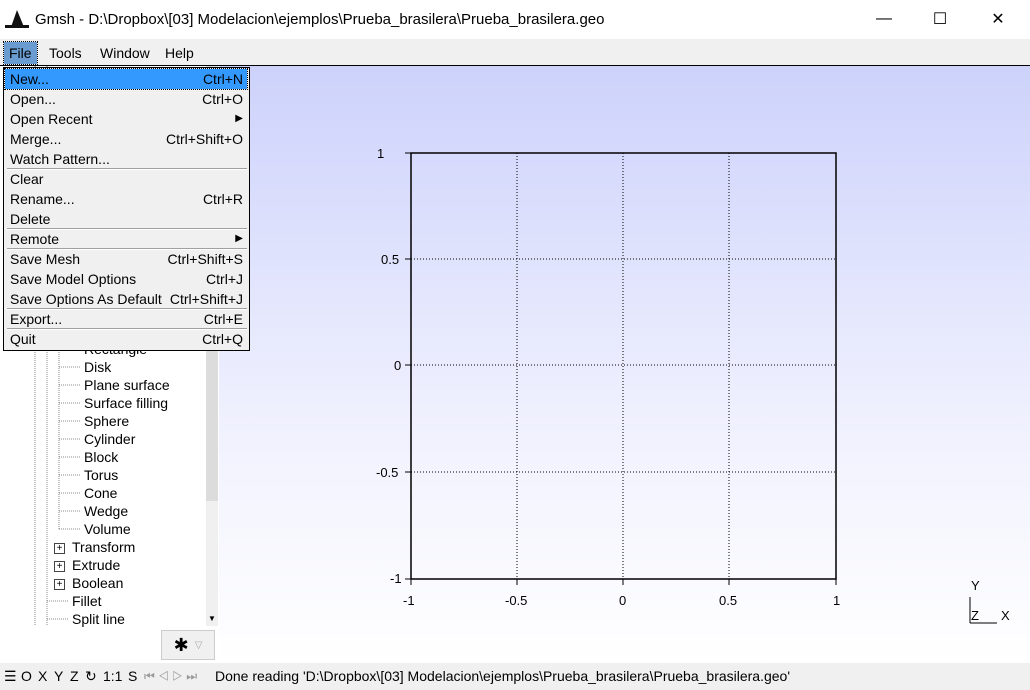 Image resolution: width=1030 pixels, height=690 pixels. Describe the element at coordinates (98, 619) in the screenshot. I see `tree-item-split-line: Split line` at that location.